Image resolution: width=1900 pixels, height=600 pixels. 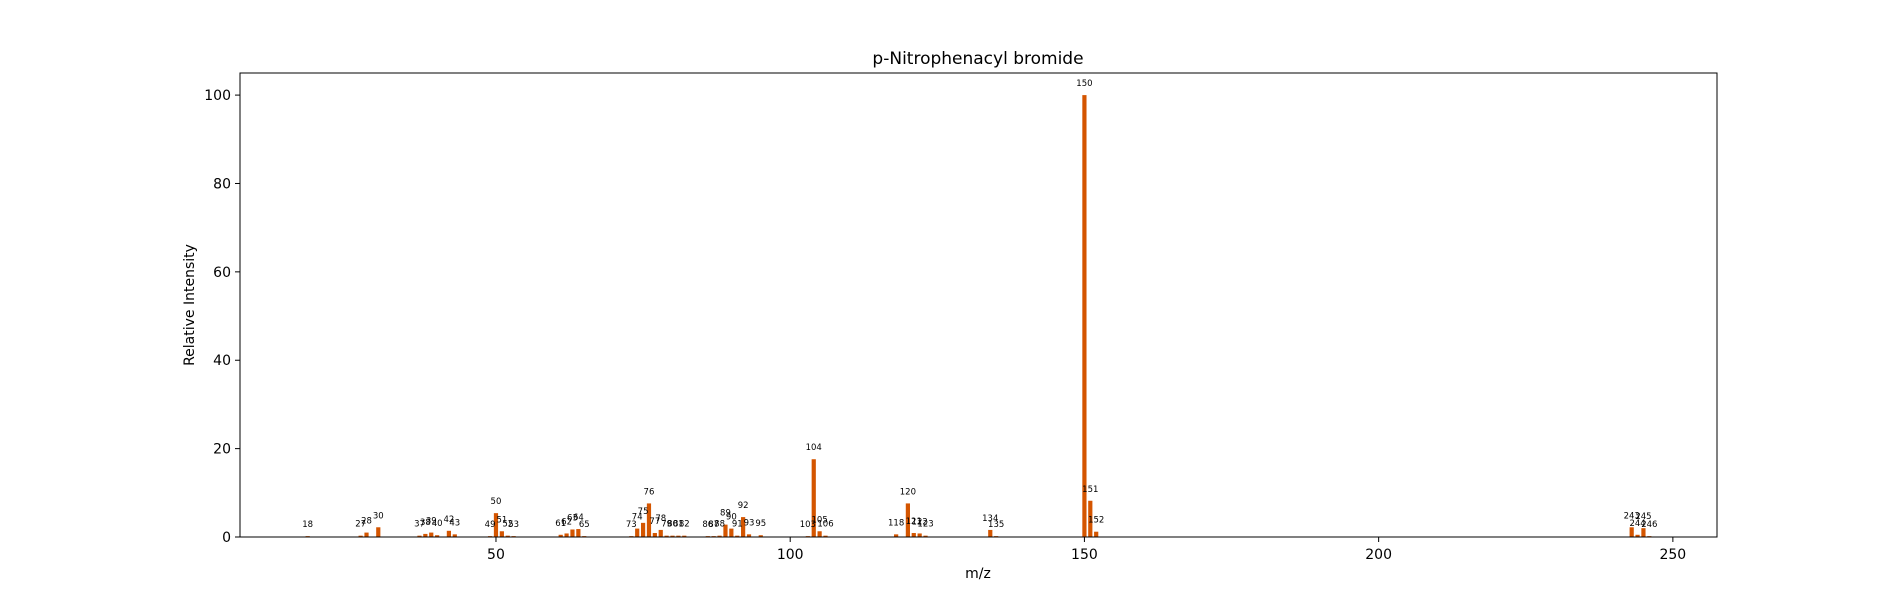 I want to click on y-axis-ticks: 0 20 40 60 80 100, so click(x=222, y=317).